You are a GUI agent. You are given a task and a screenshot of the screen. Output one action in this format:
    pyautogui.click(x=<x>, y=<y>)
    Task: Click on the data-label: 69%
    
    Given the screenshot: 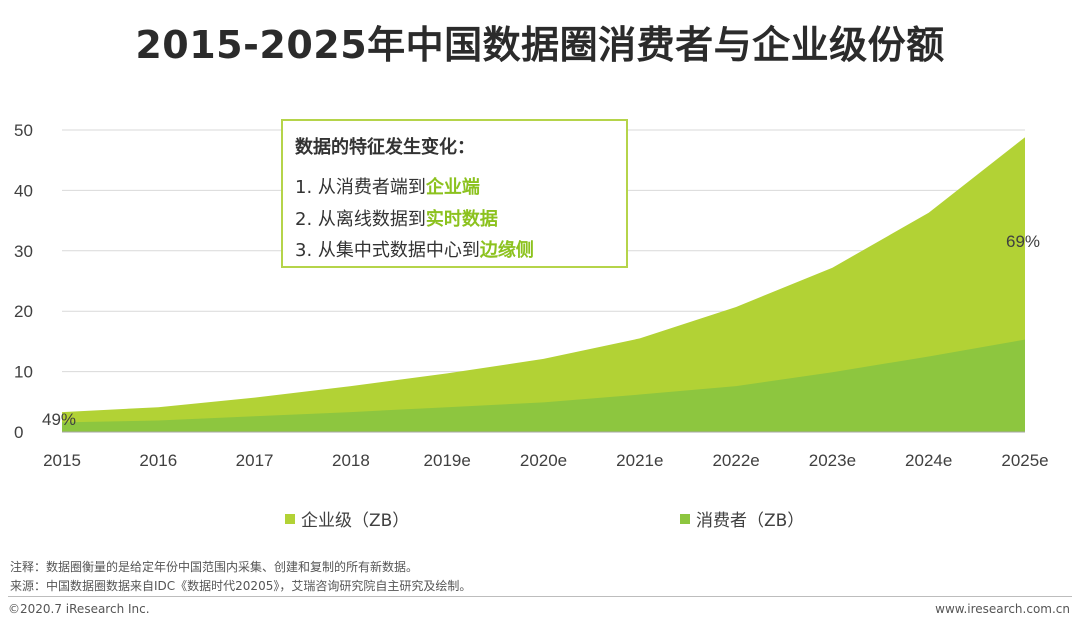 What is the action you would take?
    pyautogui.click(x=1023, y=241)
    